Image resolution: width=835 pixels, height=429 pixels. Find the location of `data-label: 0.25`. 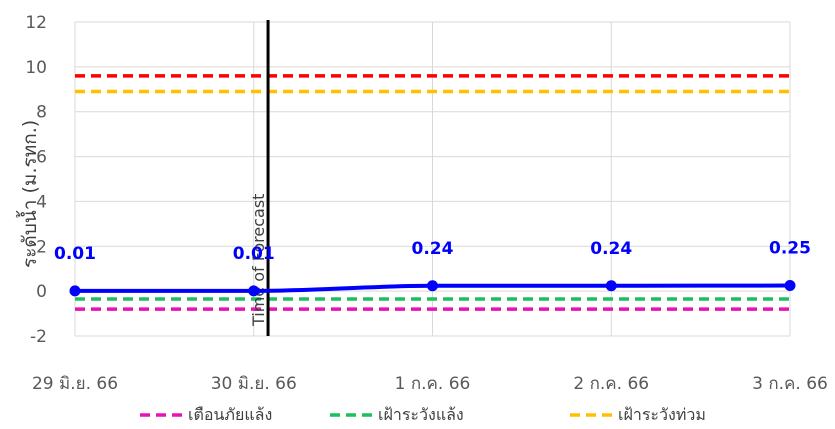

data-label: 0.25 is located at coordinates (790, 249).